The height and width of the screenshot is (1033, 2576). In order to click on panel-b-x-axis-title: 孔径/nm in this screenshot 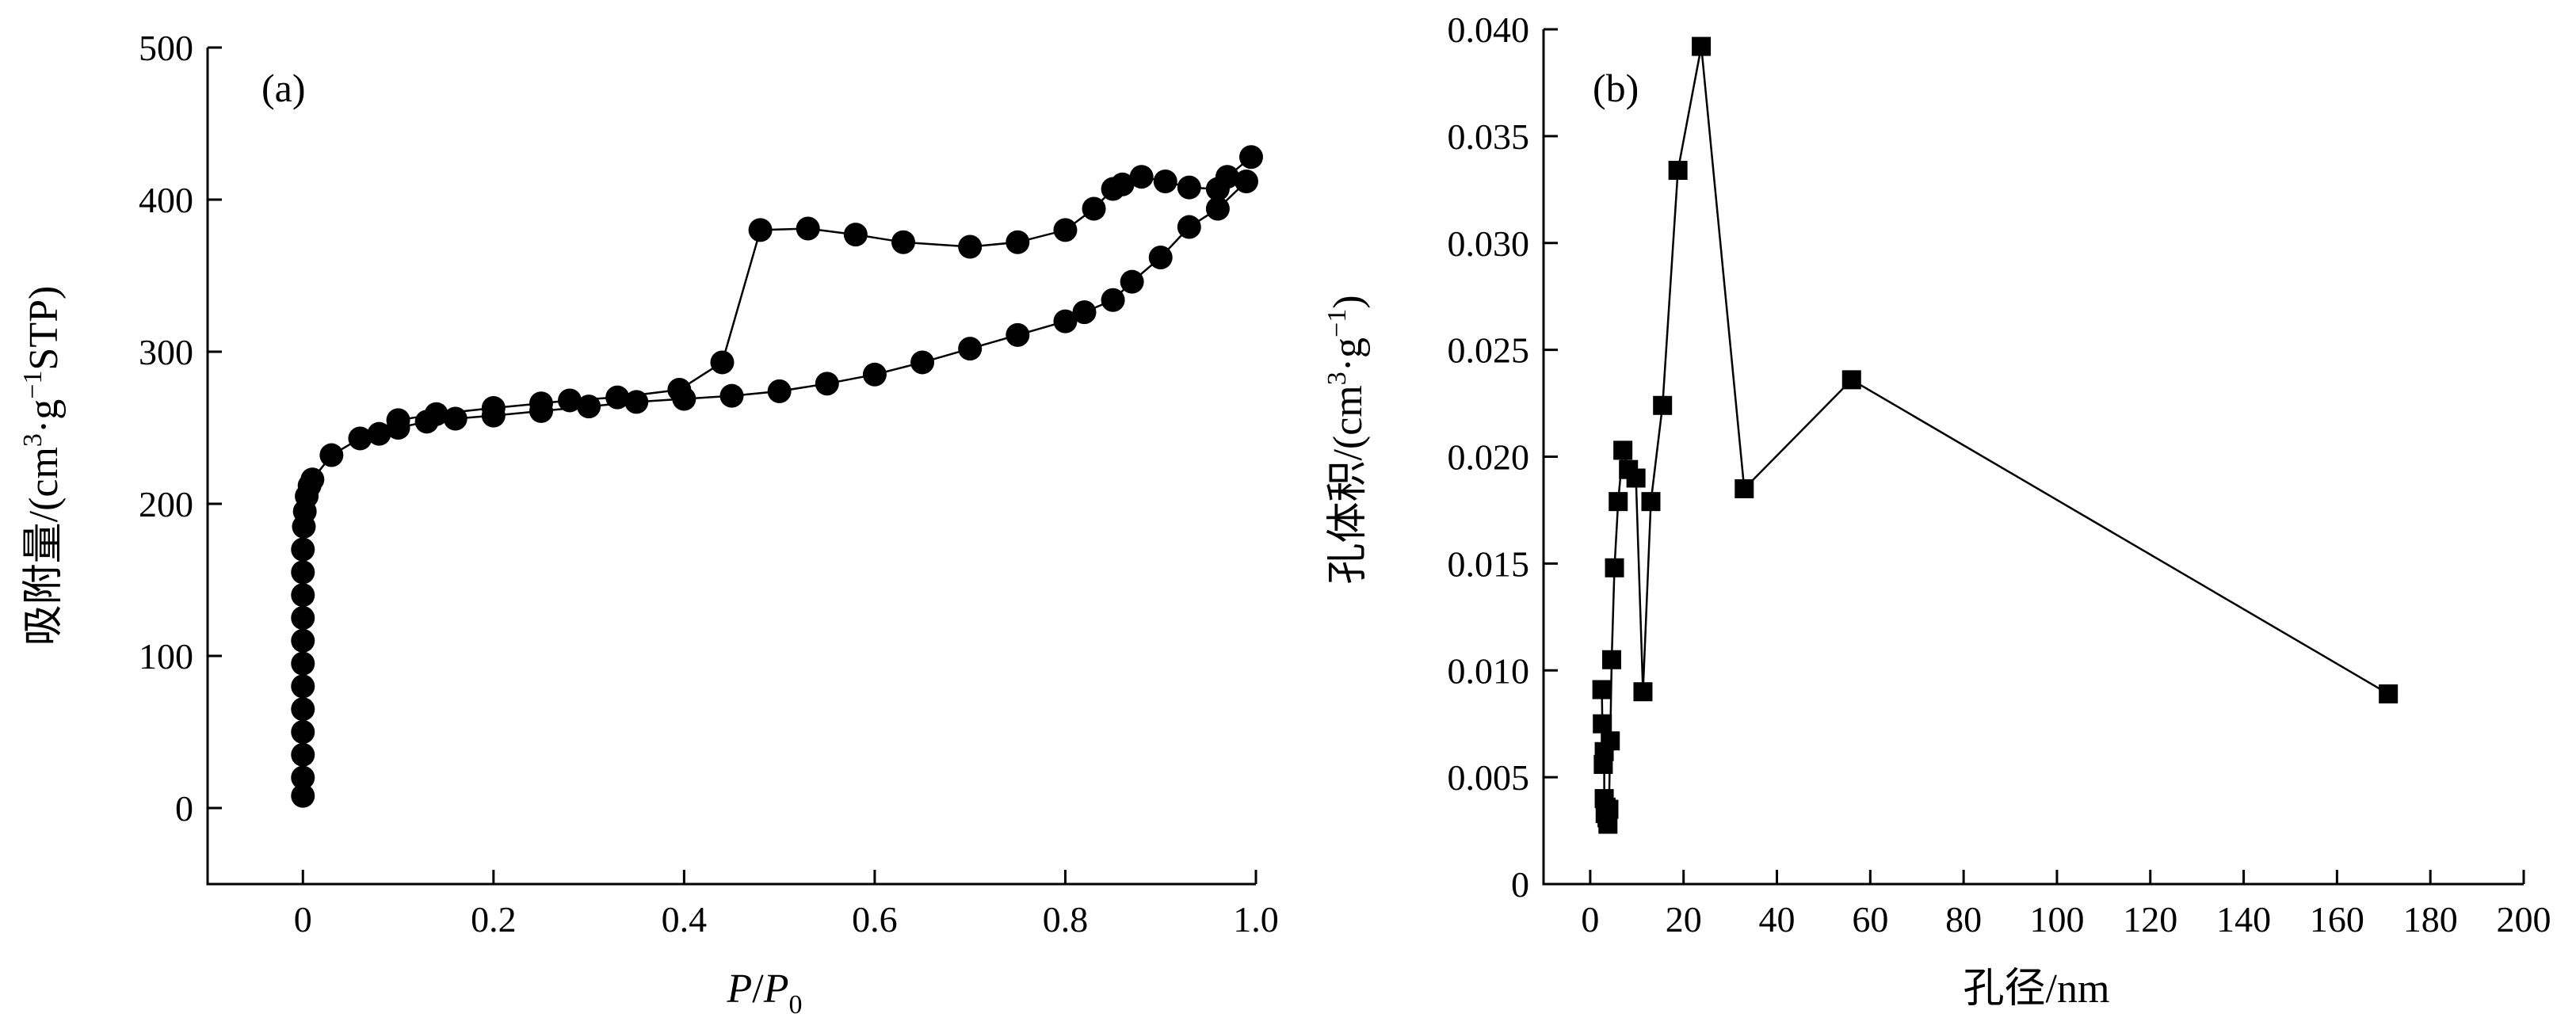, I will do `click(2037, 989)`.